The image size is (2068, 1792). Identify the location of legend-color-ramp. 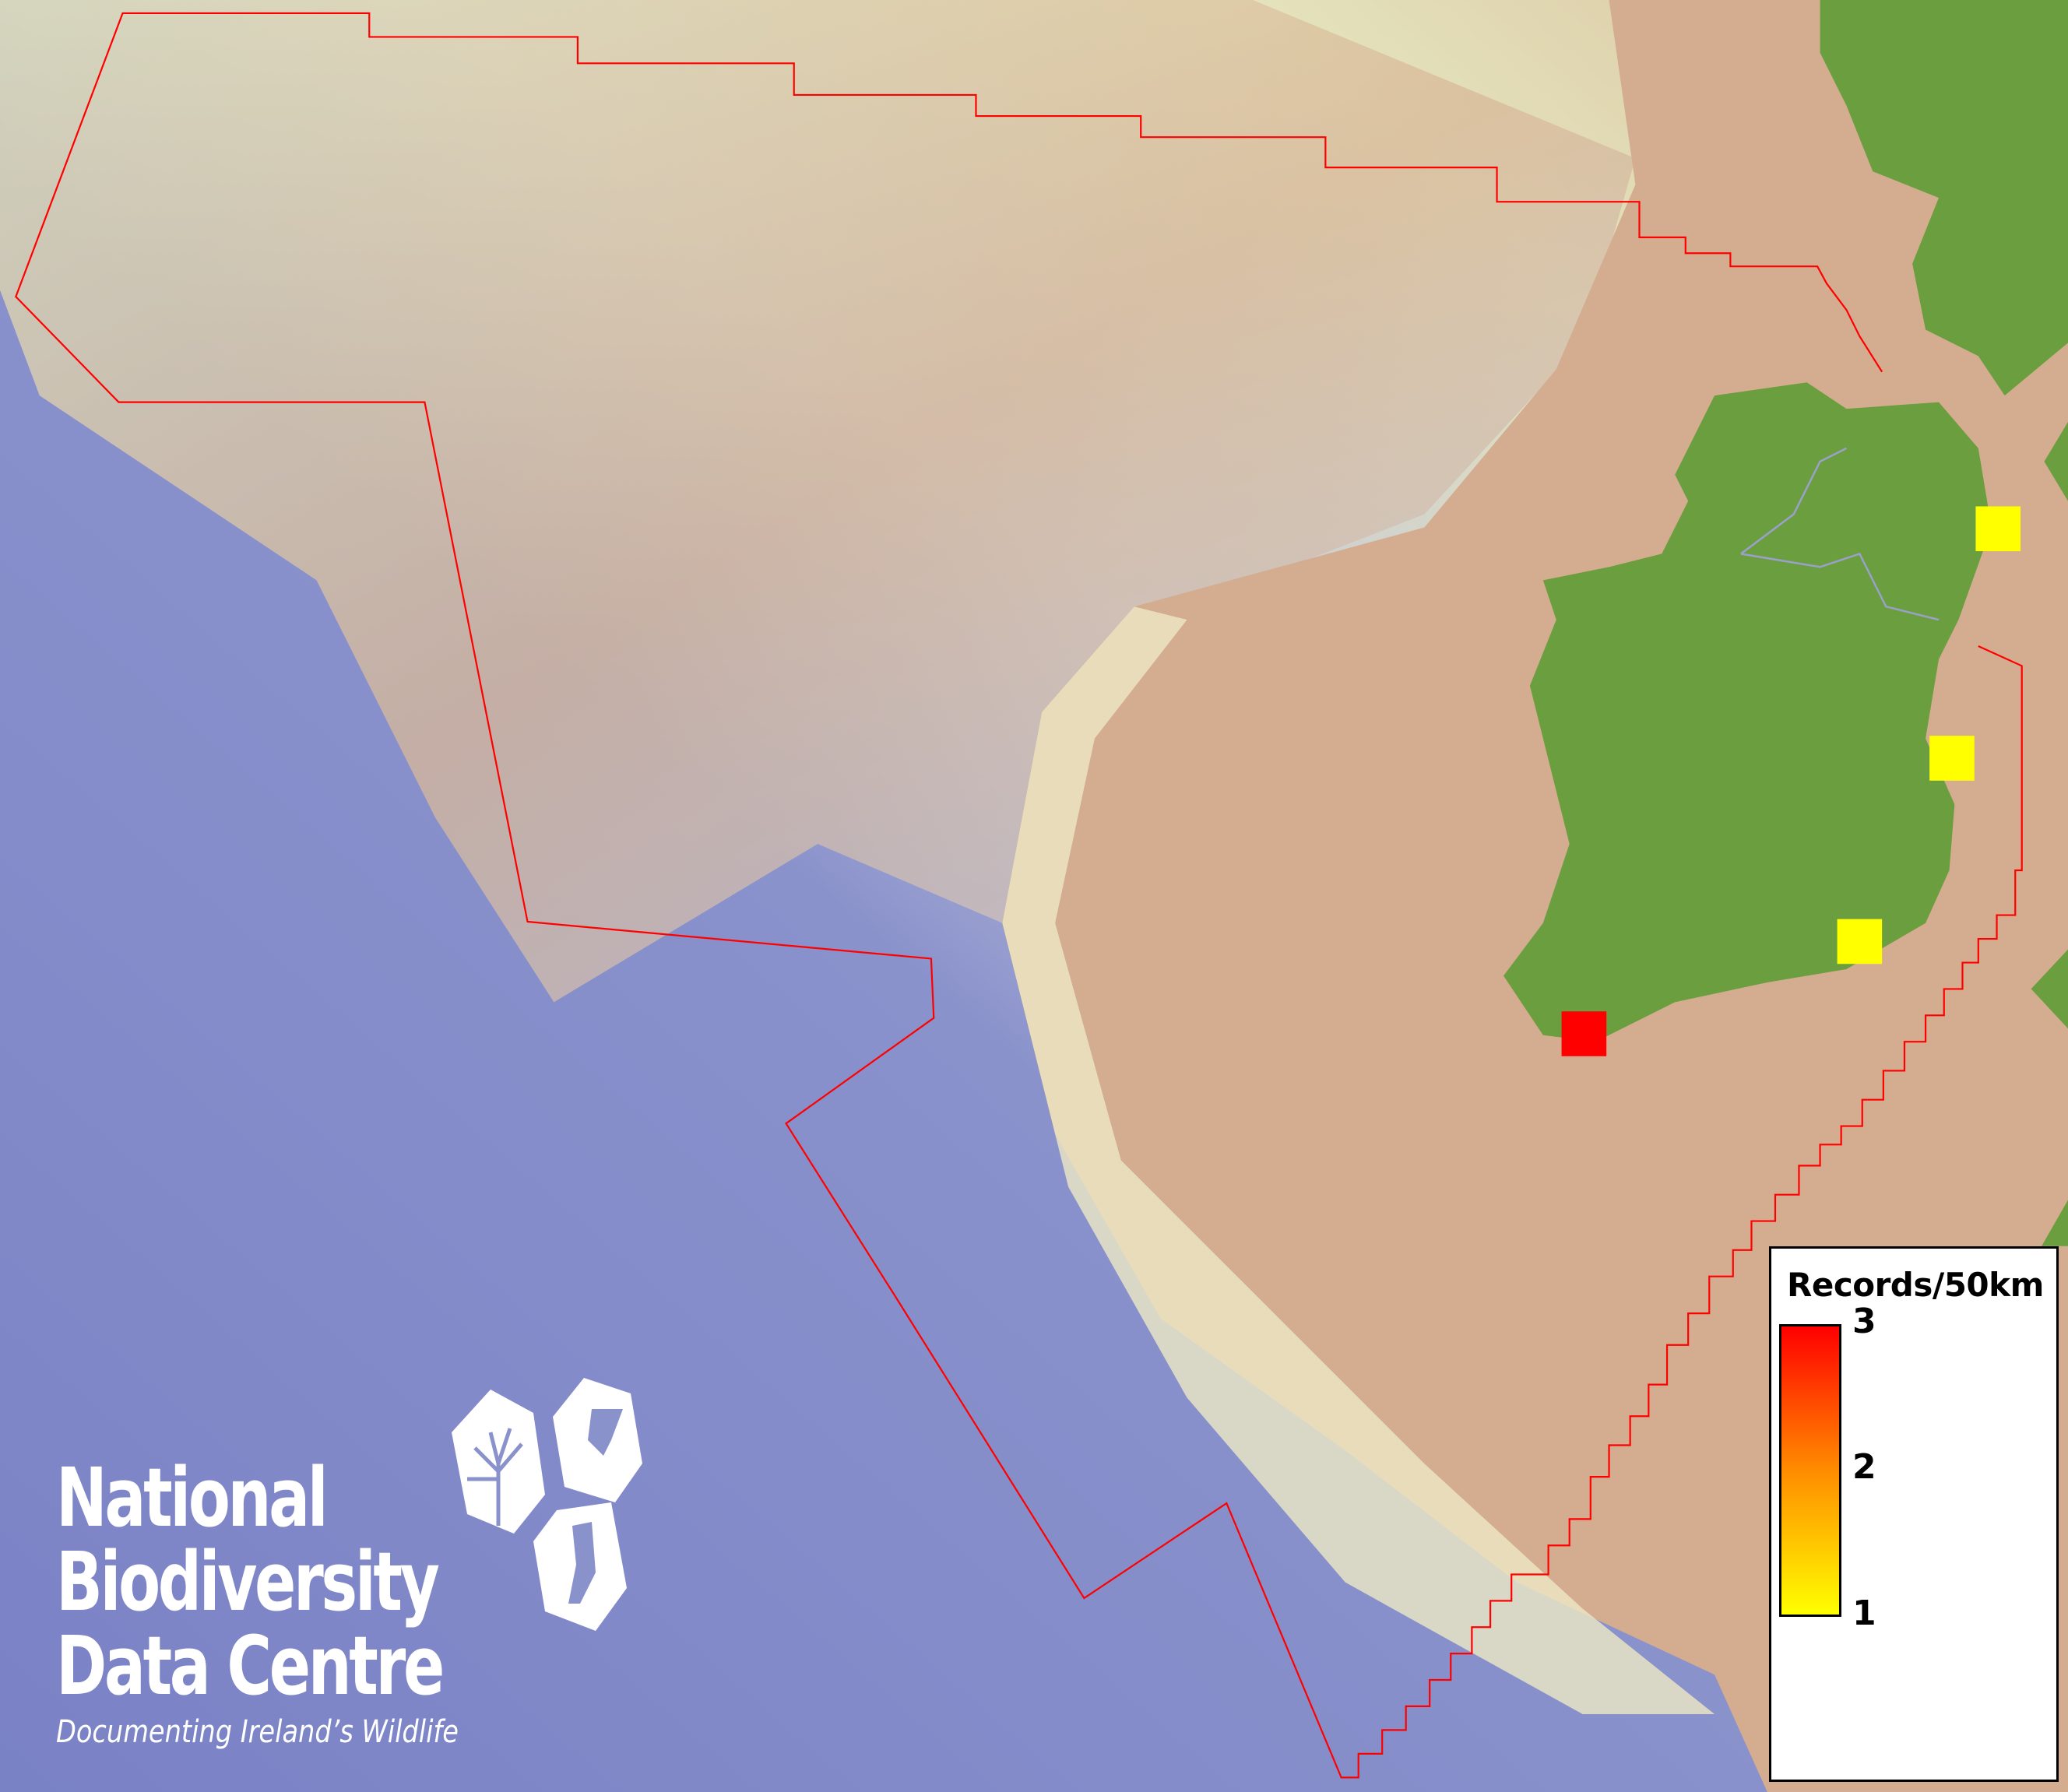
(1810, 1470).